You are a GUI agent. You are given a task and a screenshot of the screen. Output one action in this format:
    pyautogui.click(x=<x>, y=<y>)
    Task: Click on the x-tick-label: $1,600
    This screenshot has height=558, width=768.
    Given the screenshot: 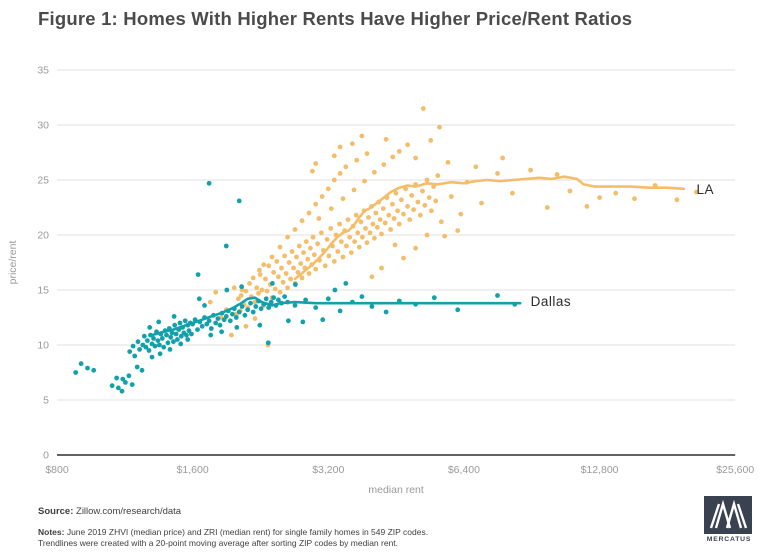 What is the action you would take?
    pyautogui.click(x=193, y=470)
    